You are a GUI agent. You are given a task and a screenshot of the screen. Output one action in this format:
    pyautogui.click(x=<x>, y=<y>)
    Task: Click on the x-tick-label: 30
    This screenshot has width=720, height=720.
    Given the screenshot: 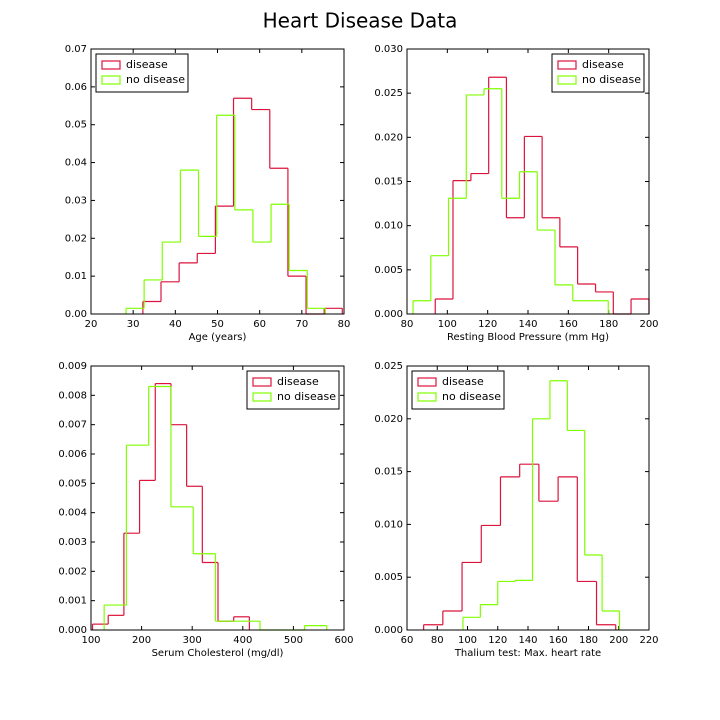 What is the action you would take?
    pyautogui.click(x=133, y=324)
    